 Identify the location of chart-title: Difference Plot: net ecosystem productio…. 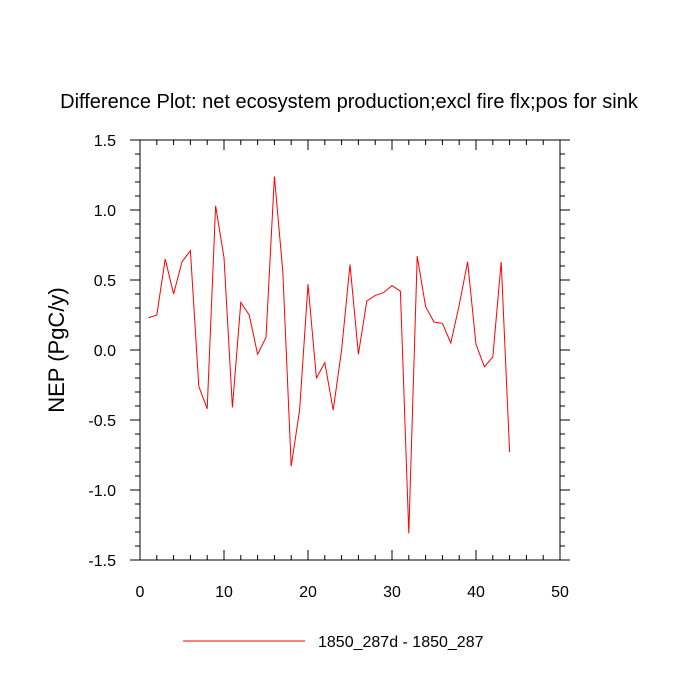
(349, 102).